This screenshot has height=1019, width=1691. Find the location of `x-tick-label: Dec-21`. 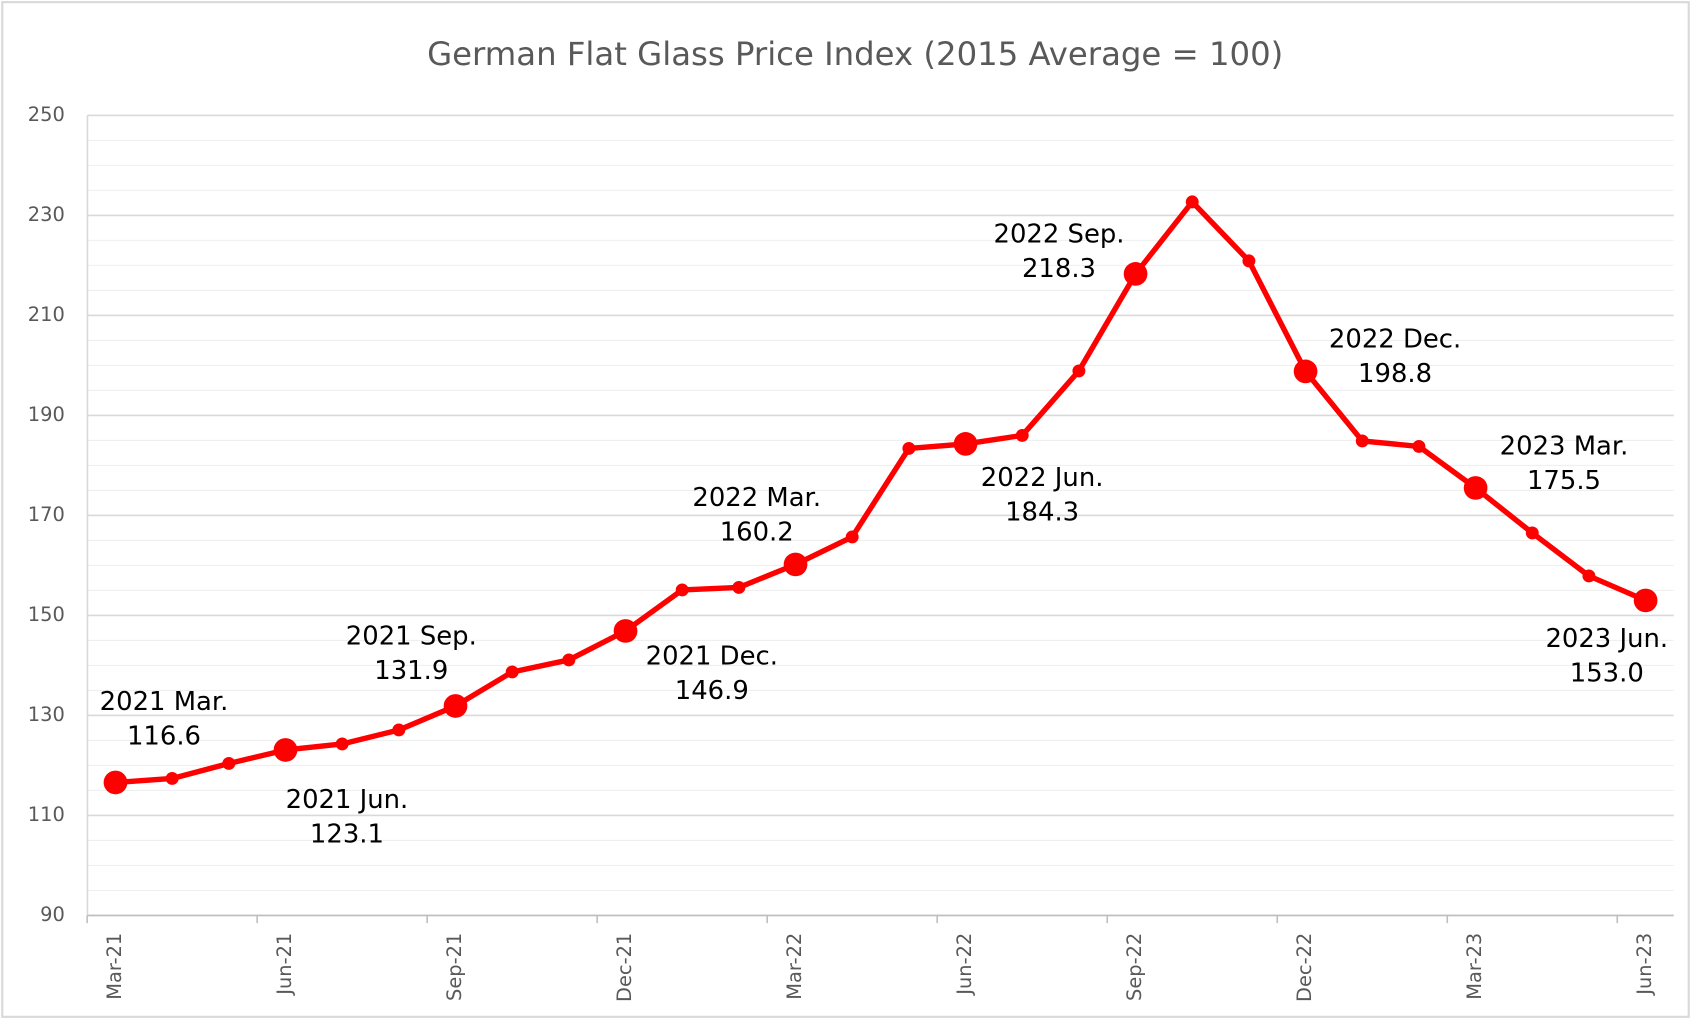

x-tick-label: Dec-21 is located at coordinates (624, 967).